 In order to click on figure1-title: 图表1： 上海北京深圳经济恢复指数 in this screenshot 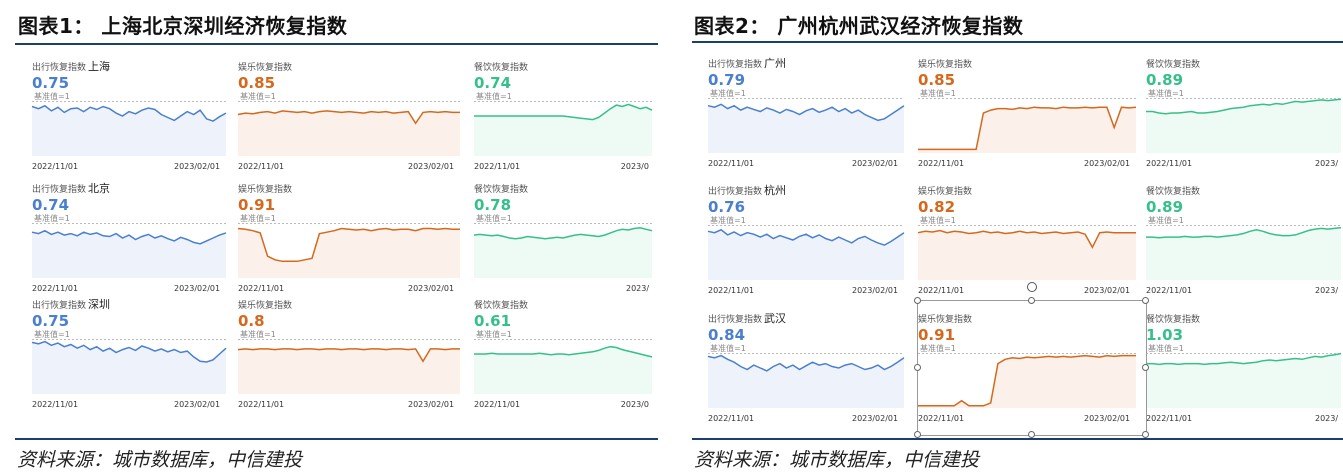, I will do `click(183, 26)`.